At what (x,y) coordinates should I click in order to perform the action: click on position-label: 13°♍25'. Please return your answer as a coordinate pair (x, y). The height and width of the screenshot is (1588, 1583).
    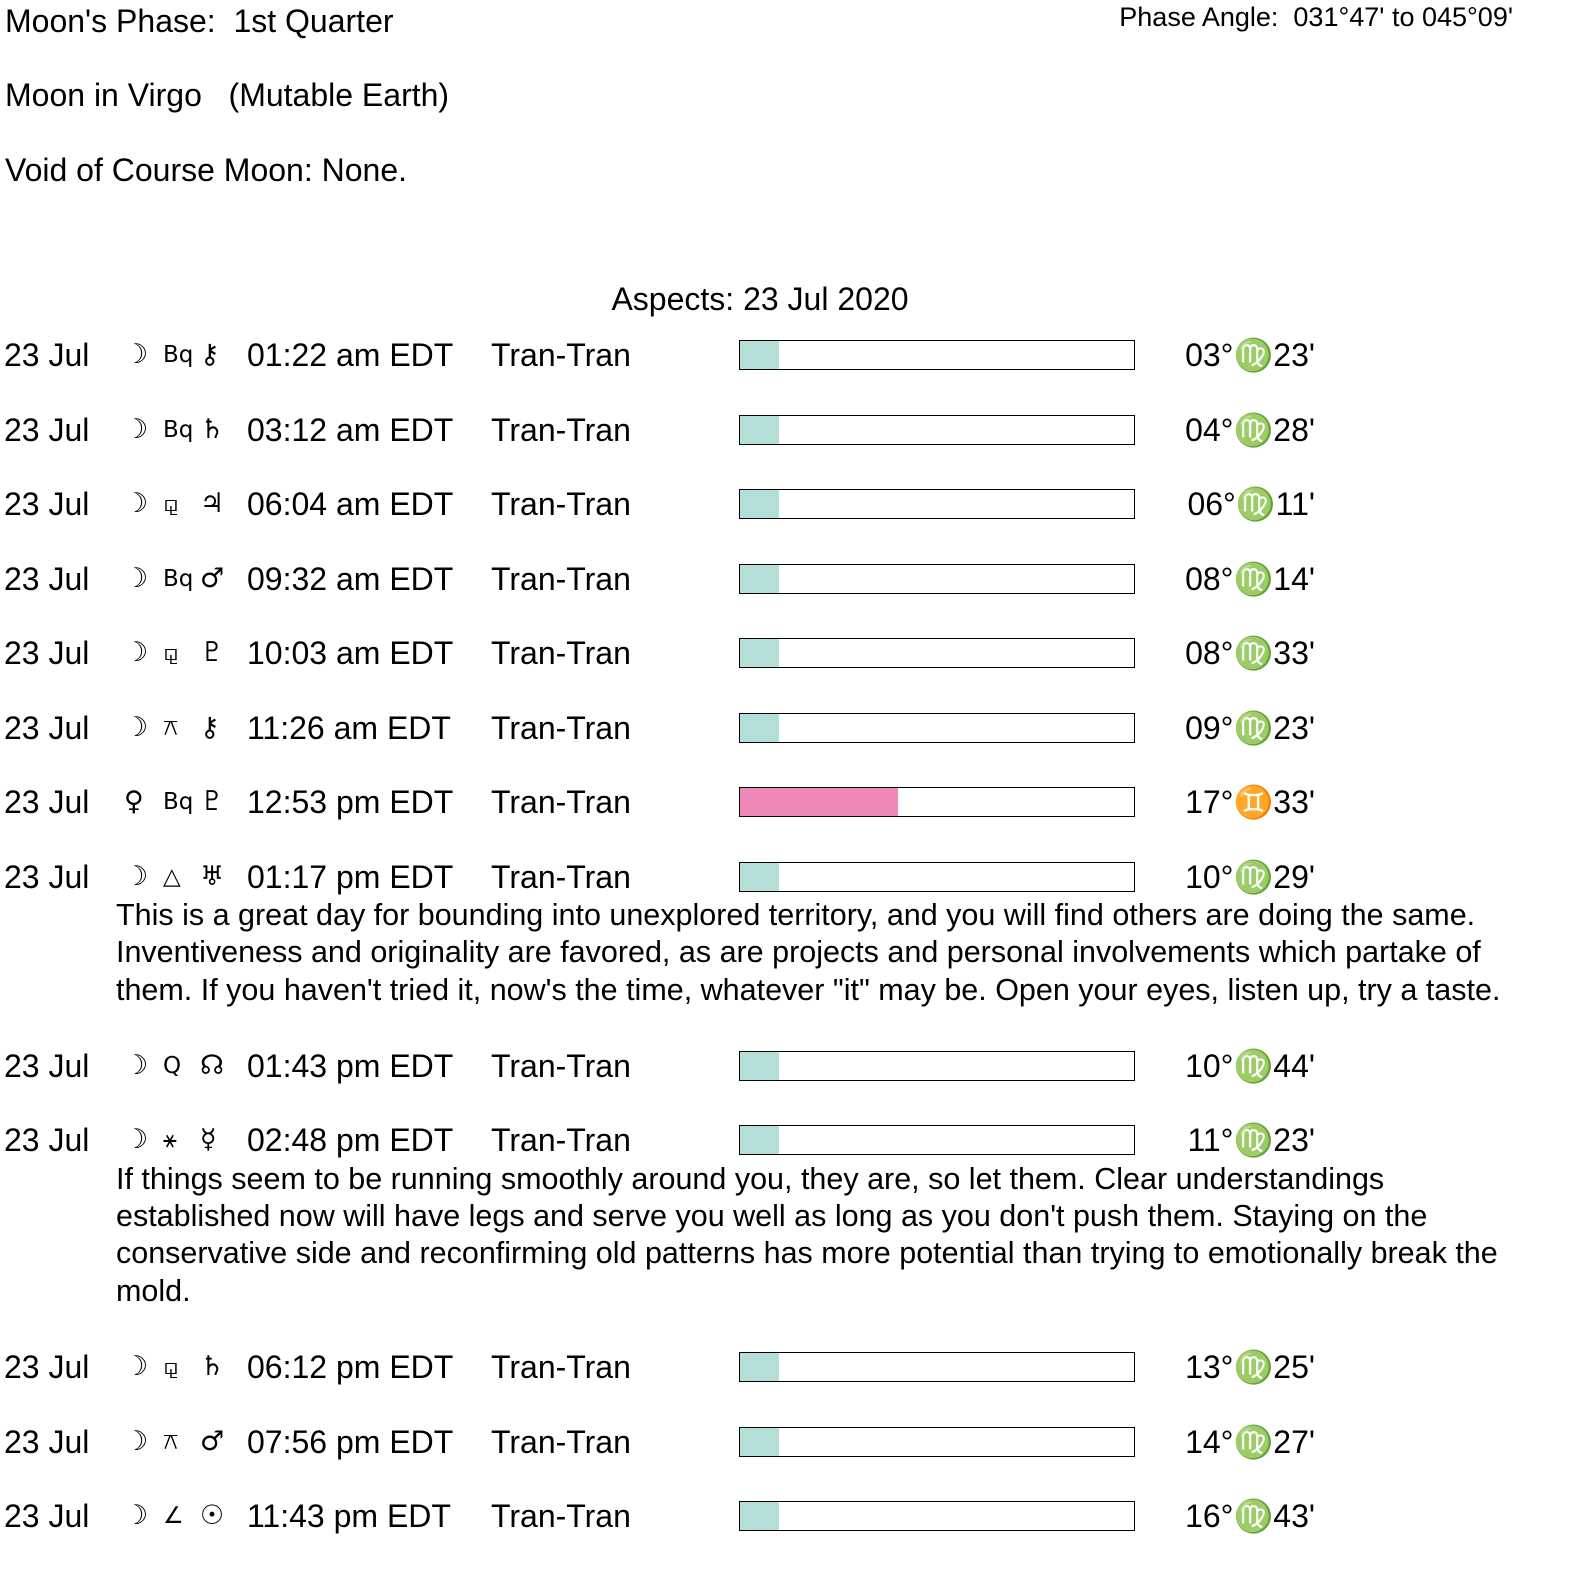
    Looking at the image, I should click on (1250, 1367).